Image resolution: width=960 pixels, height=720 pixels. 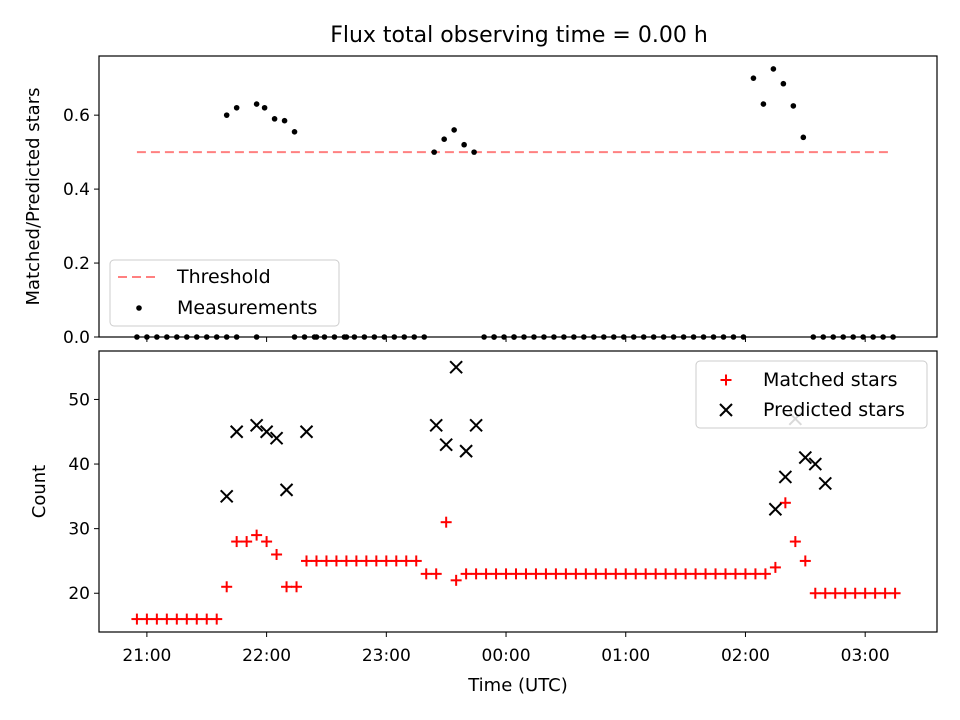 What do you see at coordinates (79, 530) in the screenshot?
I see `y-tick-label: 30` at bounding box center [79, 530].